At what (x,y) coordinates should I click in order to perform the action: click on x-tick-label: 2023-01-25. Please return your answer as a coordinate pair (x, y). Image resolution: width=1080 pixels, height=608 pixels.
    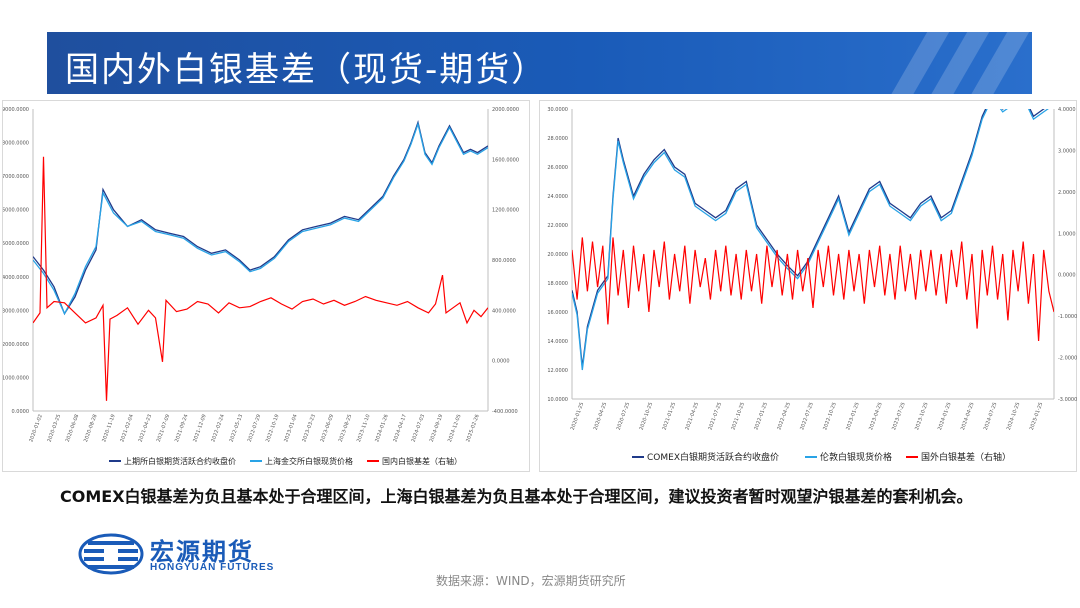
    Looking at the image, I should click on (853, 416).